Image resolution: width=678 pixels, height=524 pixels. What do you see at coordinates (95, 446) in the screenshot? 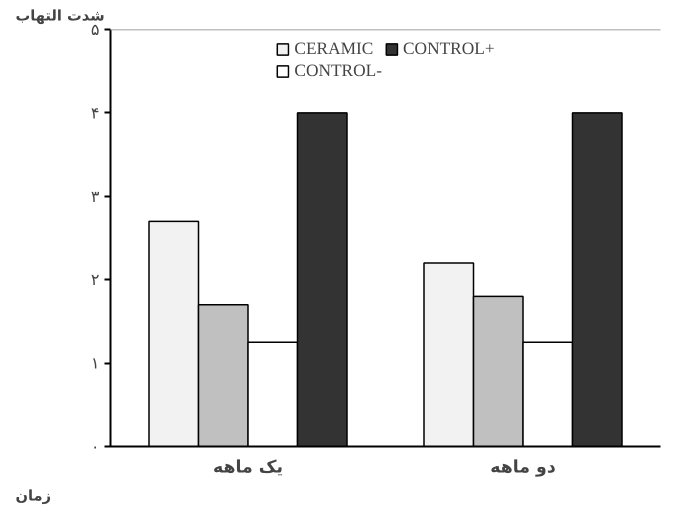
I see `y-tick-label: ۰` at bounding box center [95, 446].